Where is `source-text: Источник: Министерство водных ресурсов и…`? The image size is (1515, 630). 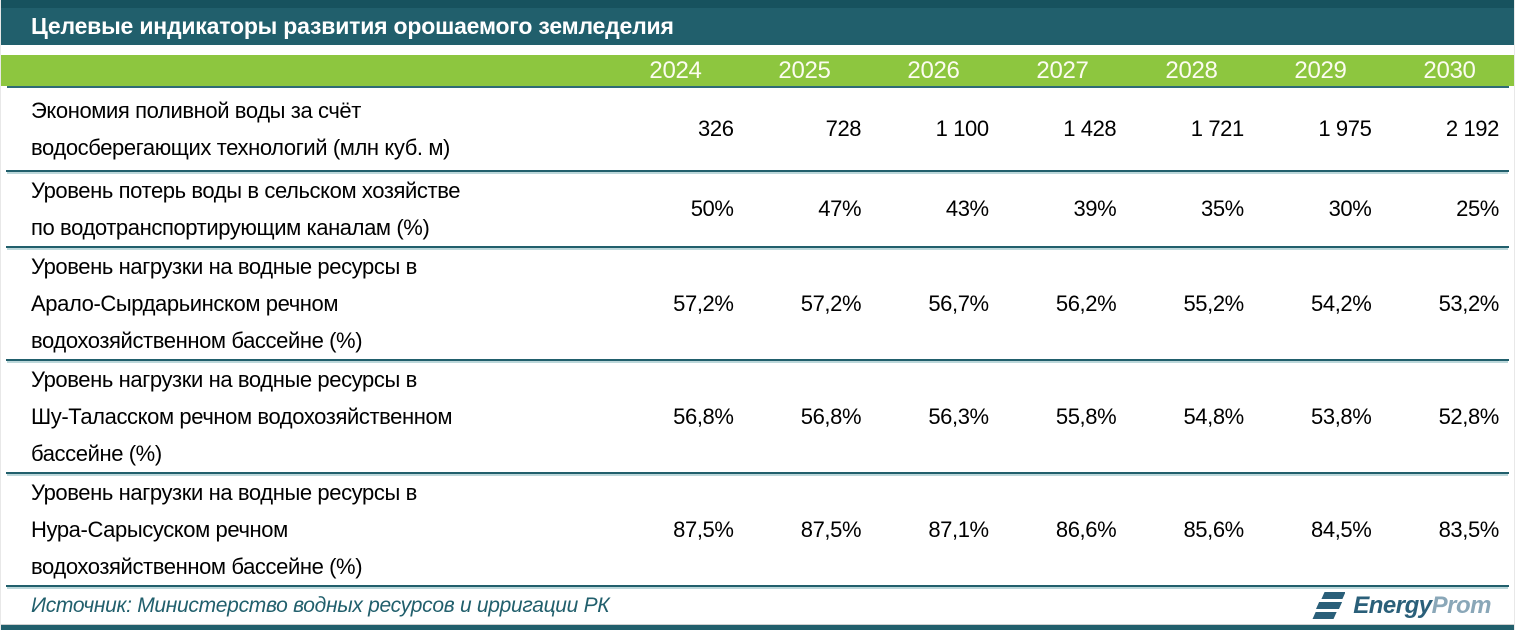 source-text: Источник: Министерство водных ресурсов и… is located at coordinates (320, 605).